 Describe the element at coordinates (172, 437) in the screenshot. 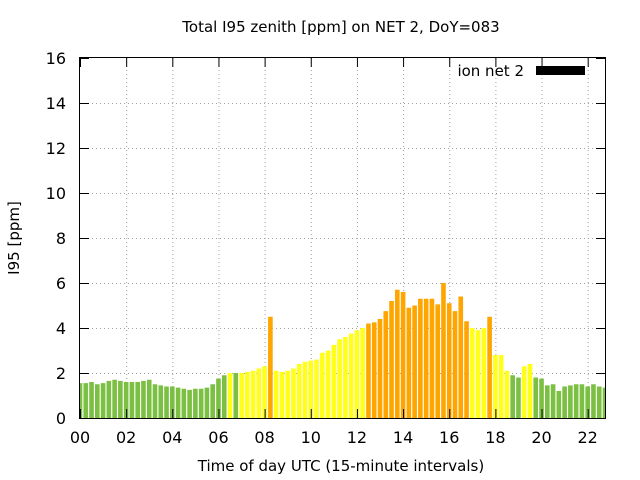

I see `x-tick-label: 04` at that location.